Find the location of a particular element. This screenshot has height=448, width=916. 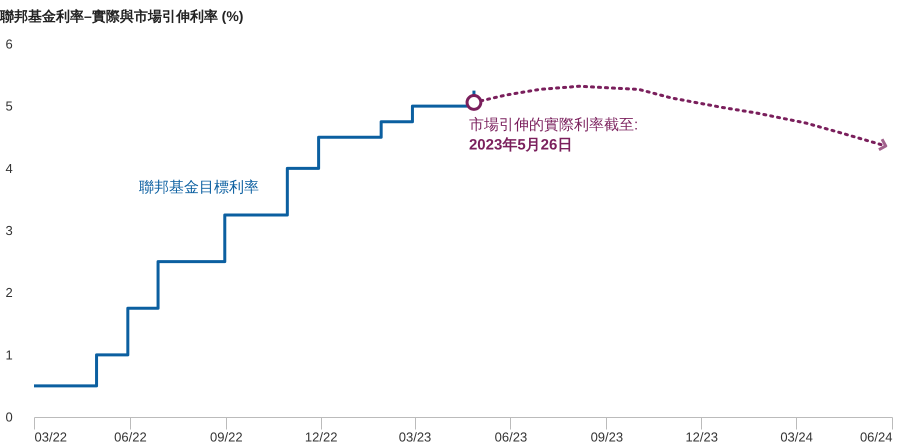

x-tick-label: 09/22 is located at coordinates (226, 437).